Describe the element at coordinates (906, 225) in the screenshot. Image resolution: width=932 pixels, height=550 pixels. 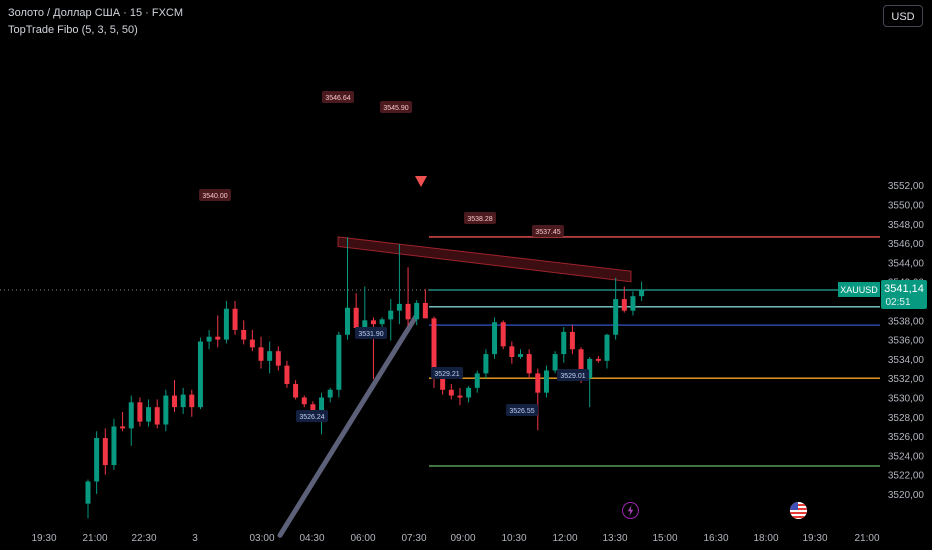
I see `price-axis-label: 3548,00` at that location.